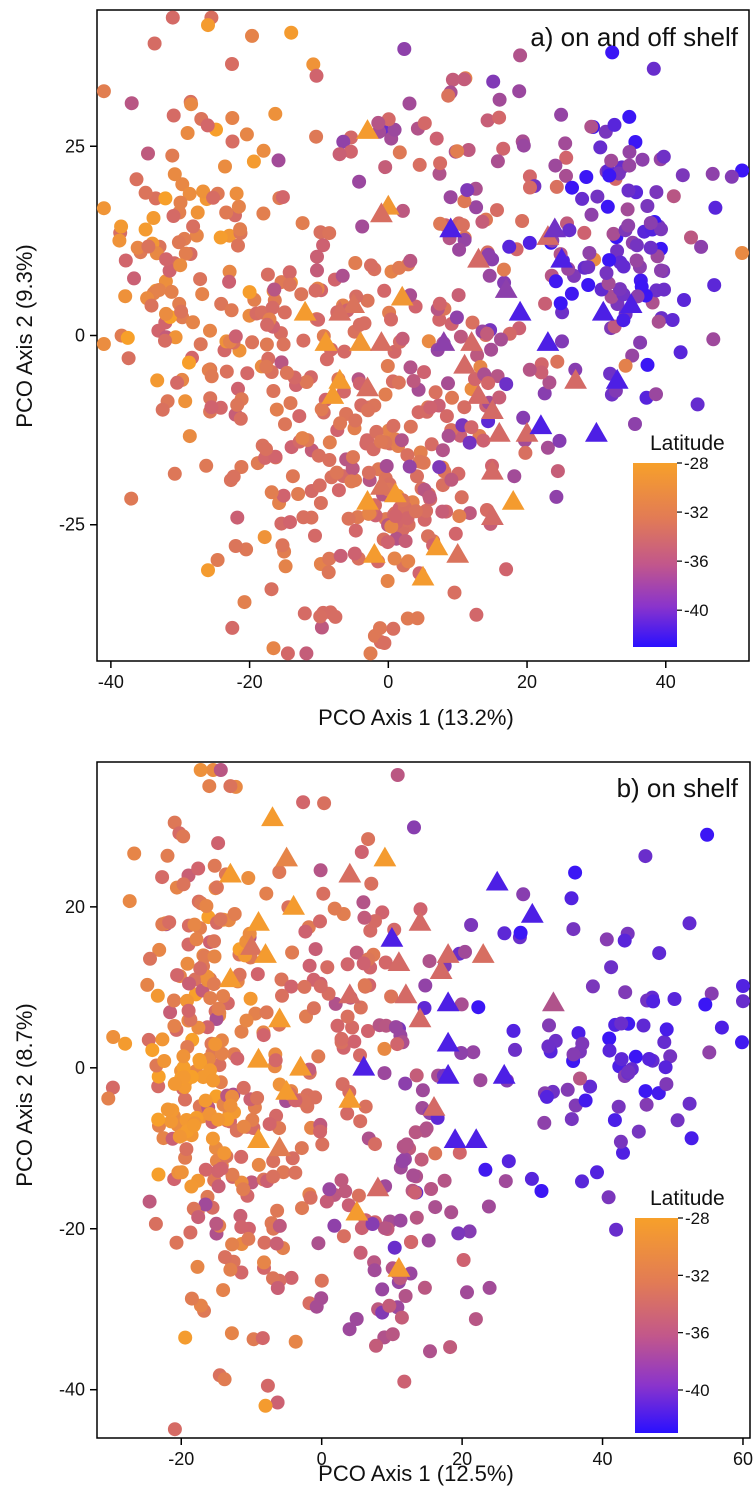  I want to click on panel-a-x-axis-title: PCO Axis 1 (13.2%), so click(416, 717).